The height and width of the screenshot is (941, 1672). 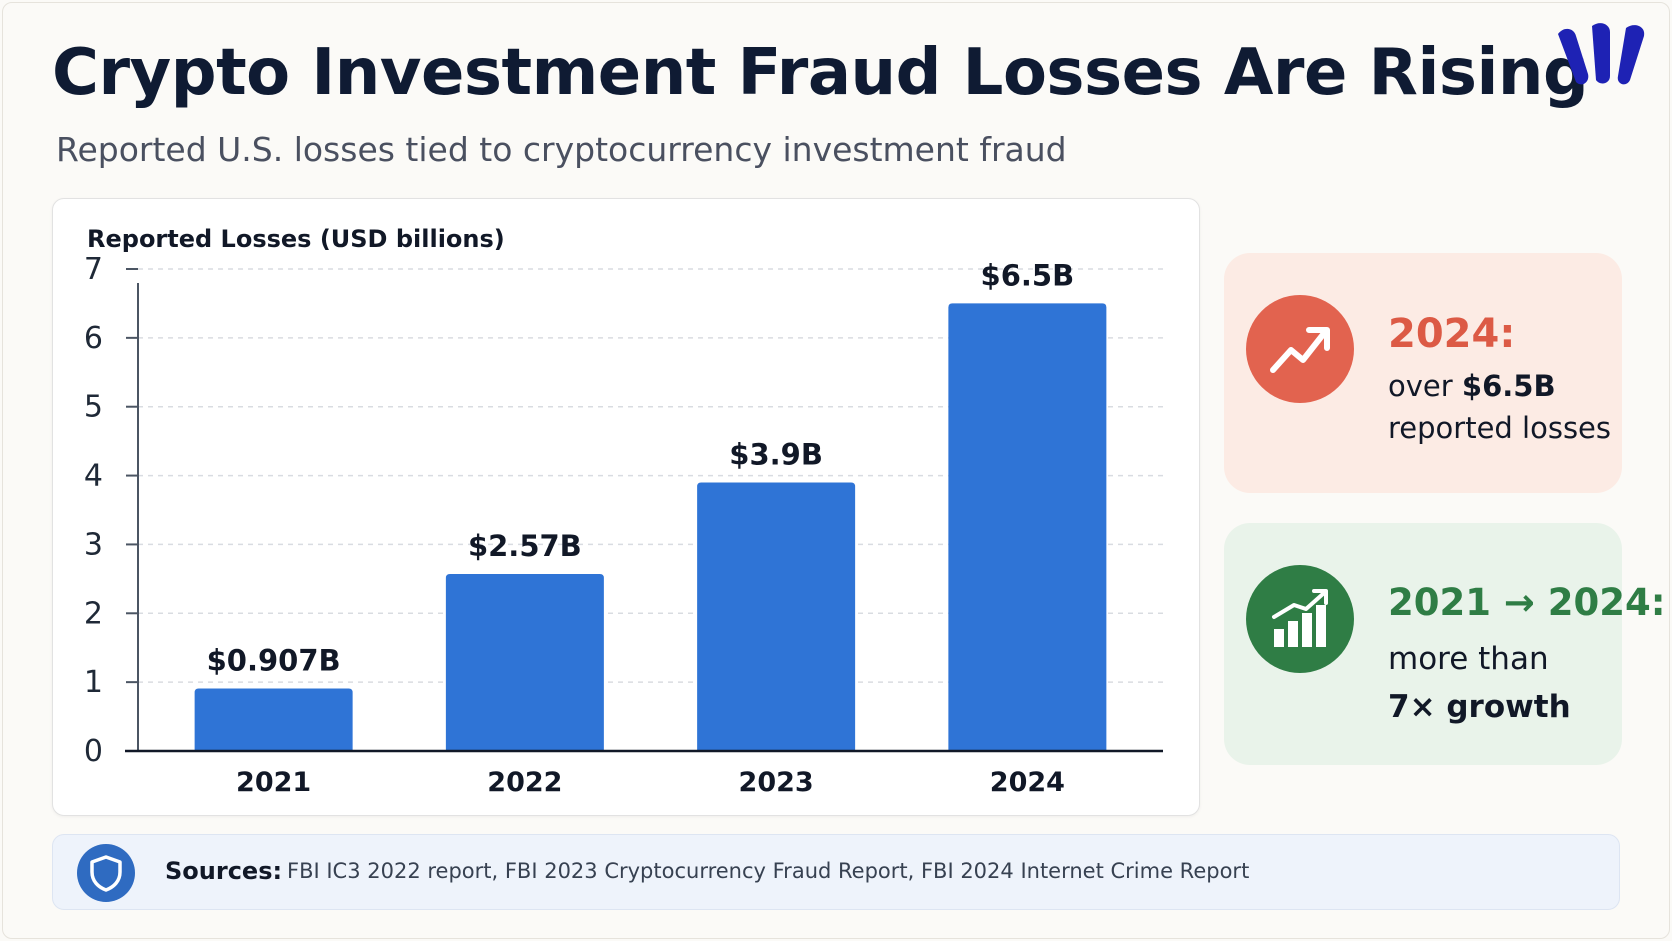 I want to click on y-tick-label: 7, so click(x=93, y=269).